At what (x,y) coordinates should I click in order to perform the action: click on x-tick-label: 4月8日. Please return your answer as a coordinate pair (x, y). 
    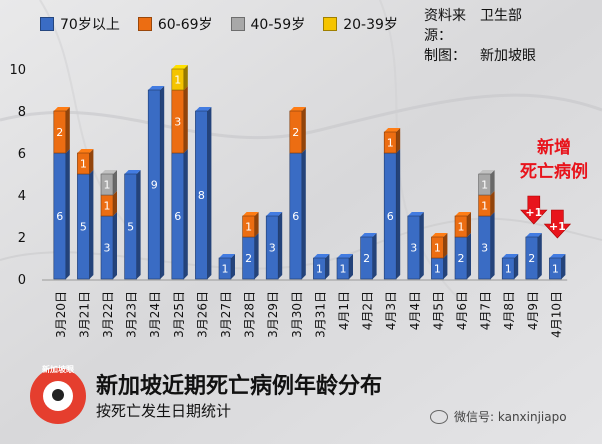
    Looking at the image, I should click on (509, 310).